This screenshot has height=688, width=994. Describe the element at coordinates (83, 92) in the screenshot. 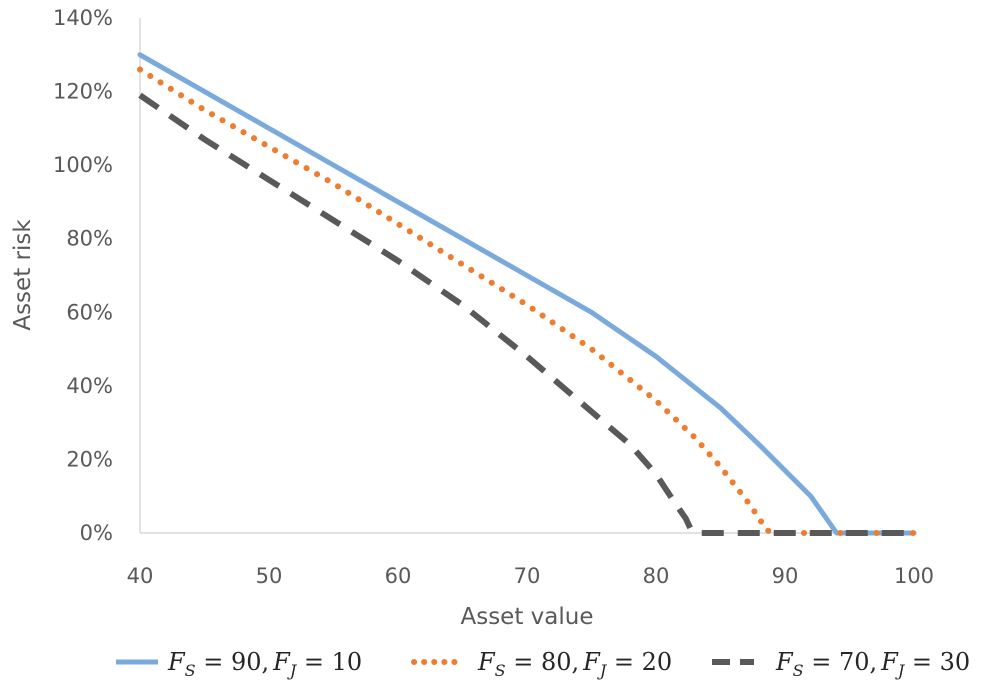

I see `y-tick-label: 120%` at that location.